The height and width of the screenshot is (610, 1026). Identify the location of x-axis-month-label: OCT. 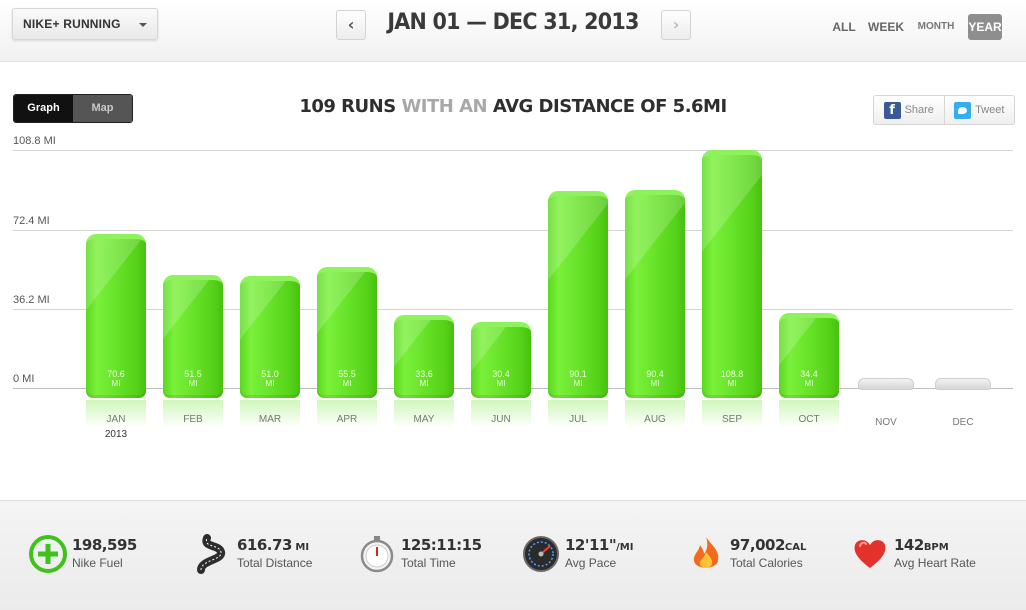
(809, 419).